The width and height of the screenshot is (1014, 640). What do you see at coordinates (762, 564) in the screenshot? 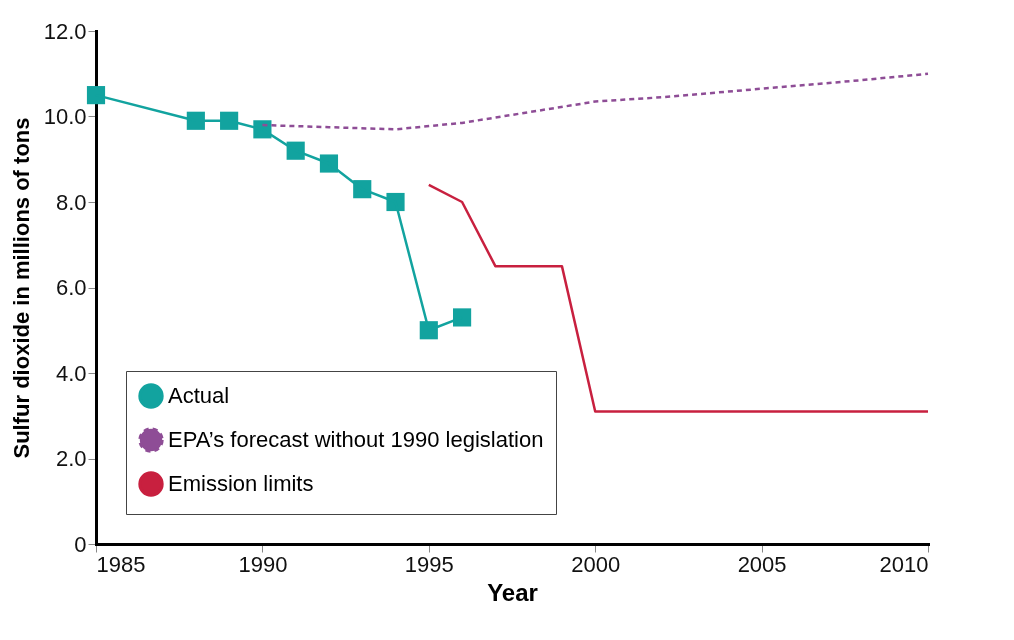
I see `x-tick-label: 2005` at bounding box center [762, 564].